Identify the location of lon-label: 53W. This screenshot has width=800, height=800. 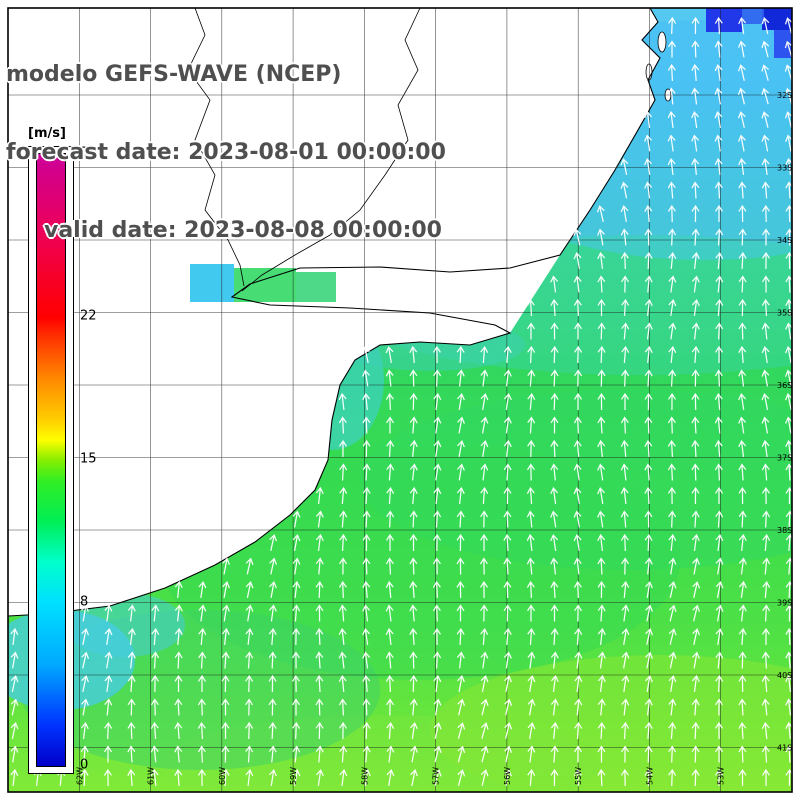
(721, 776).